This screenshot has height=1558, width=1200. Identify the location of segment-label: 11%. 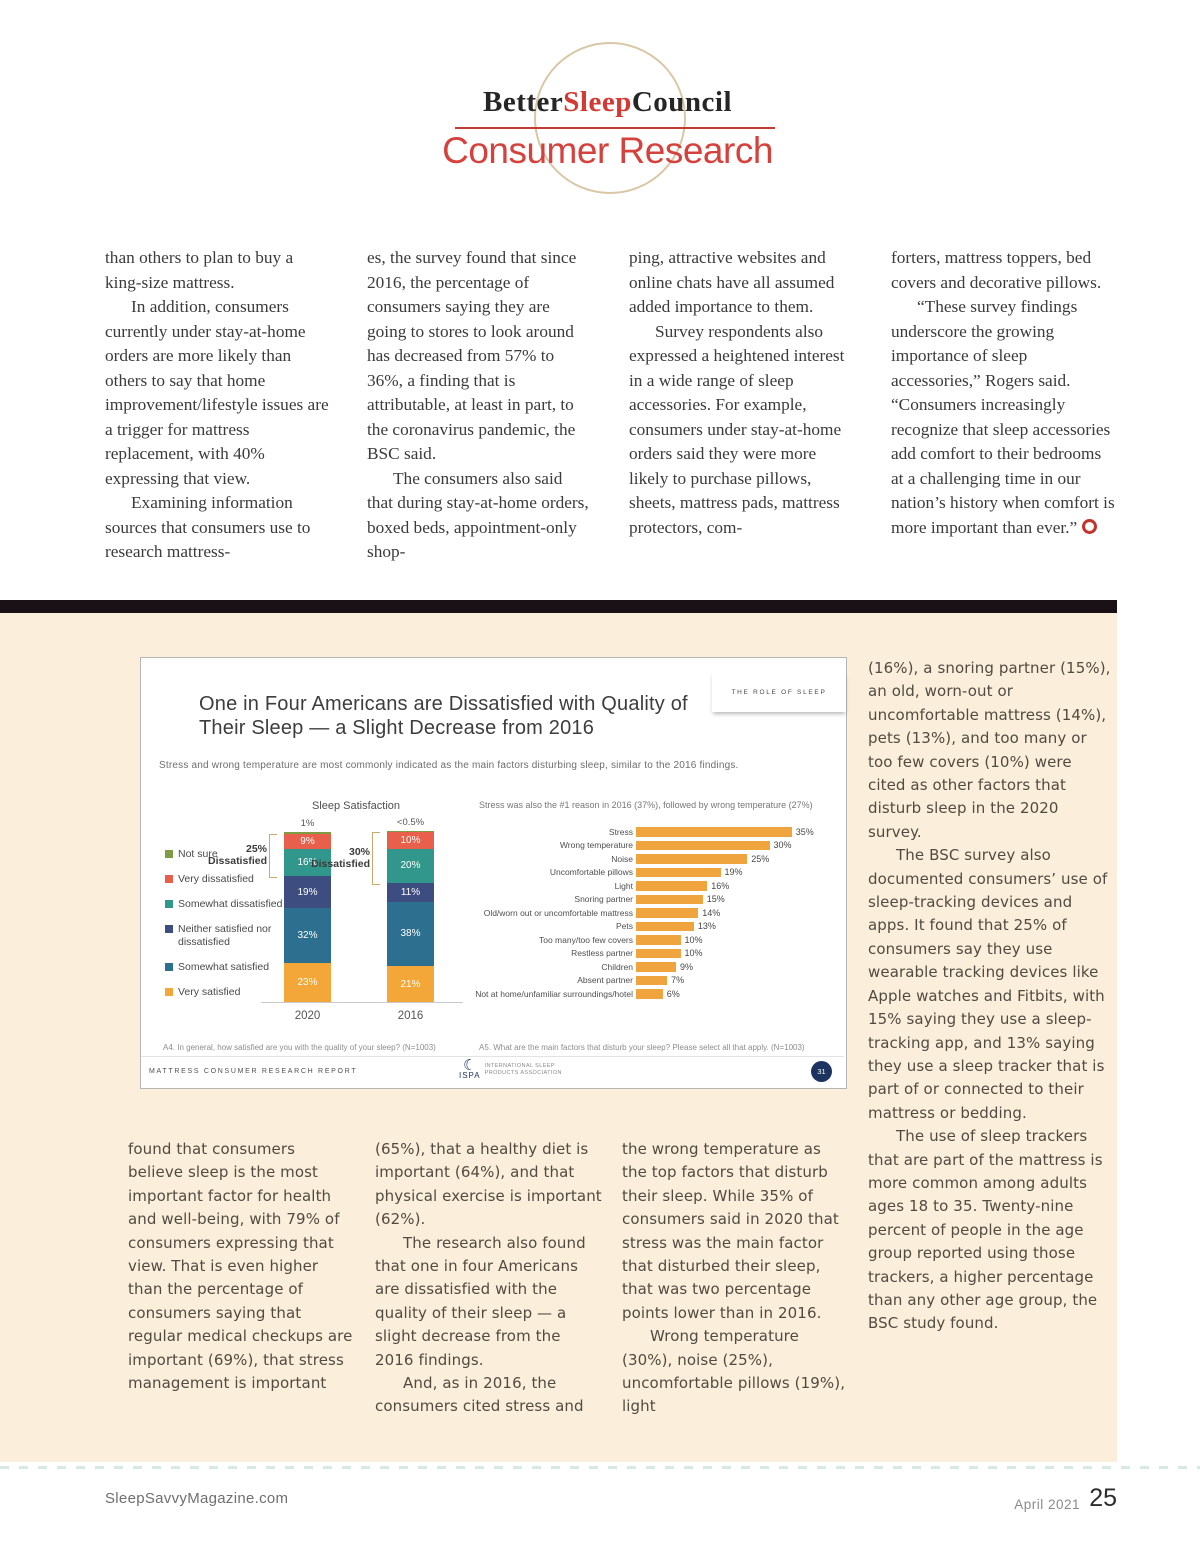
(410, 892).